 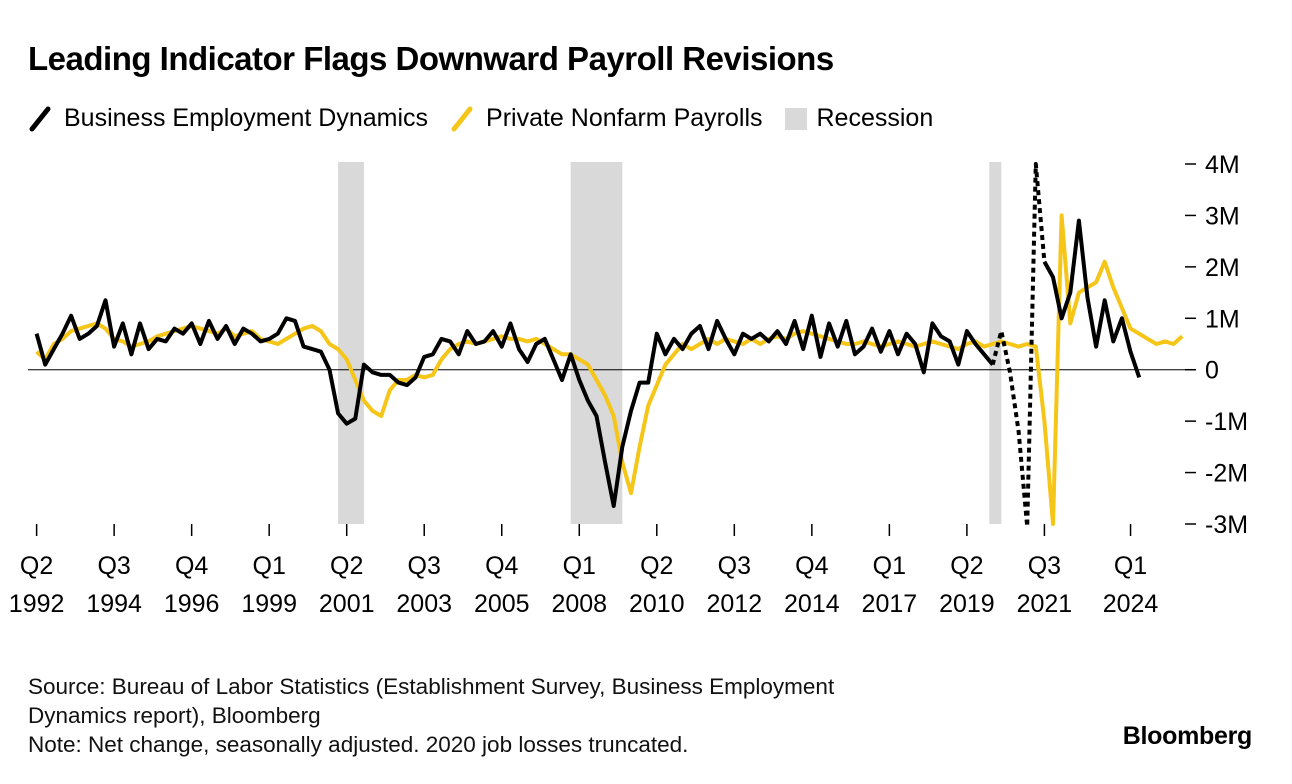 What do you see at coordinates (346, 566) in the screenshot?
I see `x-tick-quarter-4: Q2` at bounding box center [346, 566].